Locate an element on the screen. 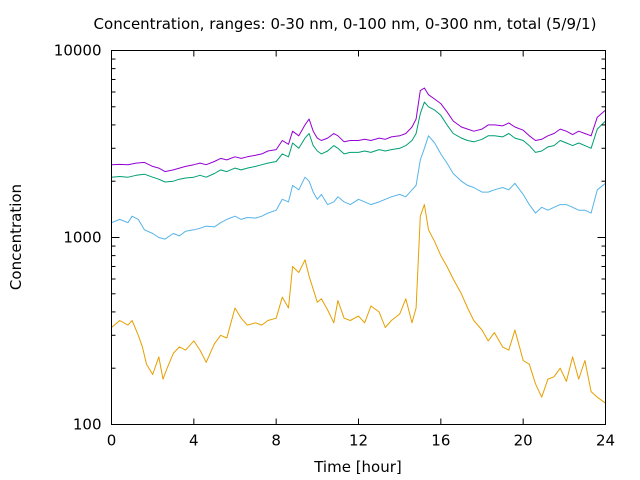  x-tick-label: 24 is located at coordinates (605, 441).